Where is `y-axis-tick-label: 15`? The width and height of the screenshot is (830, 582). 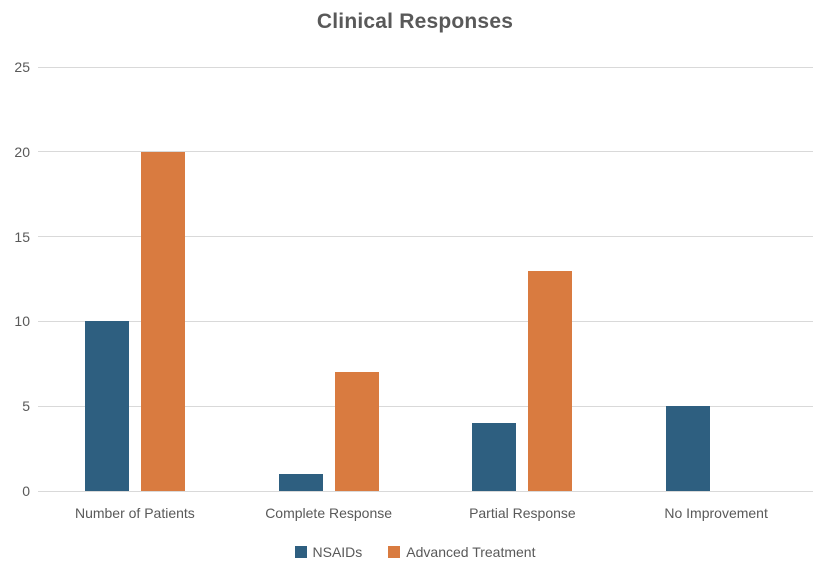
y-axis-tick-label: 15 is located at coordinates (22, 236).